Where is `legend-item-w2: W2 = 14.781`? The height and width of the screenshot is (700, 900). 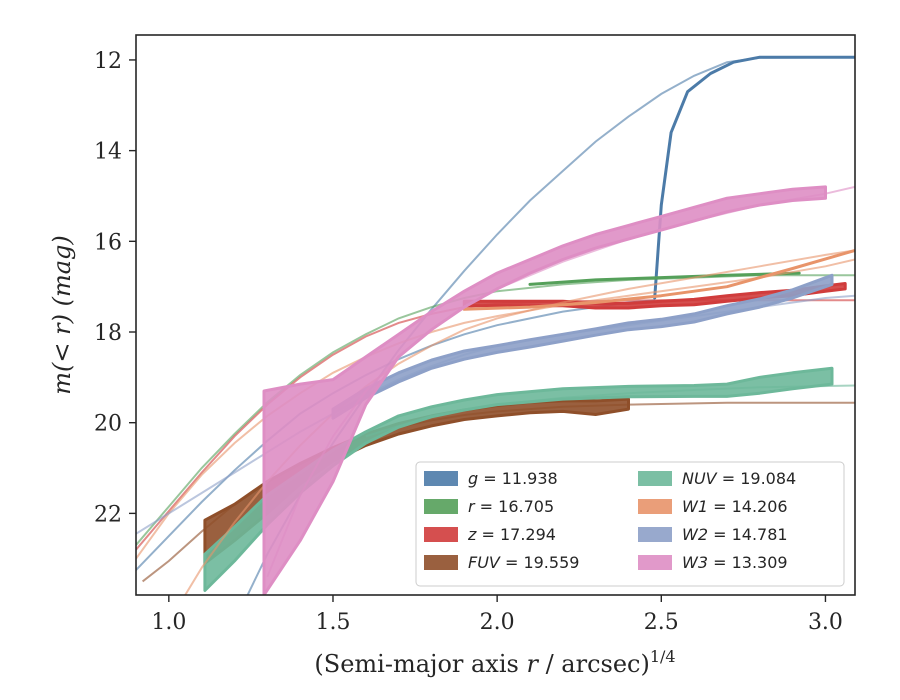
legend-item-w2: W2 = 14.781 is located at coordinates (713, 534).